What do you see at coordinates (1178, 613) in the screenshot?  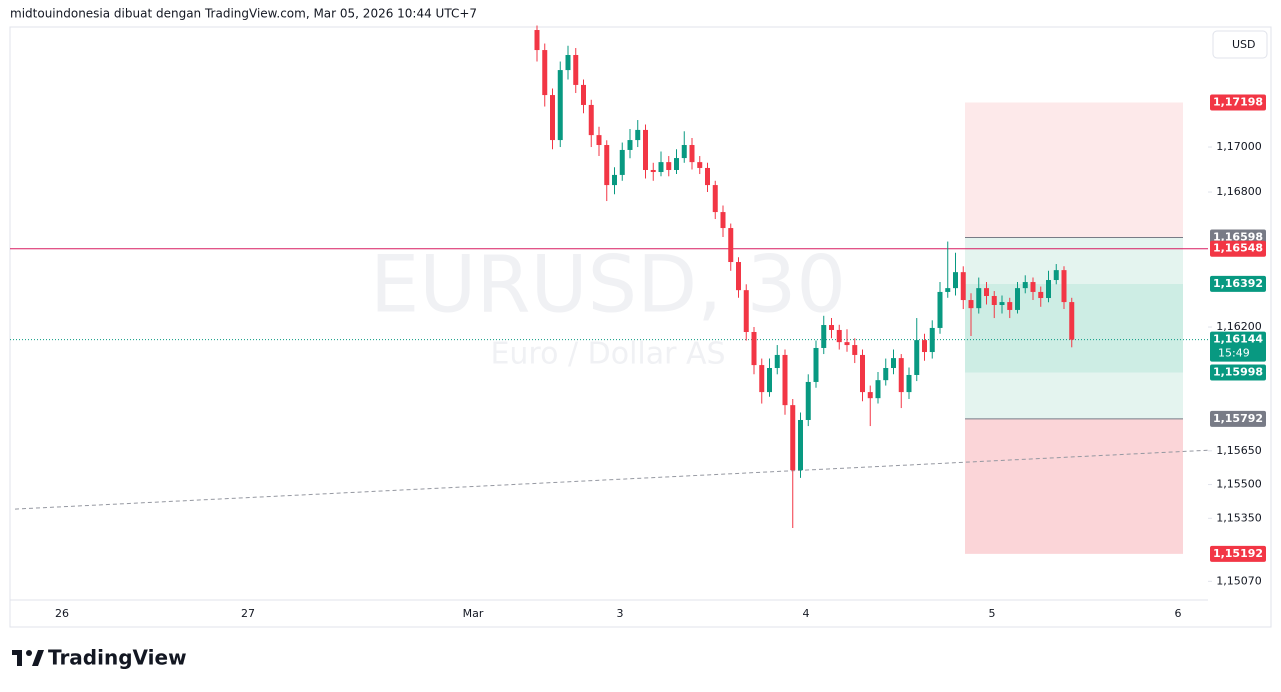 I see `x-tick-label: 6` at bounding box center [1178, 613].